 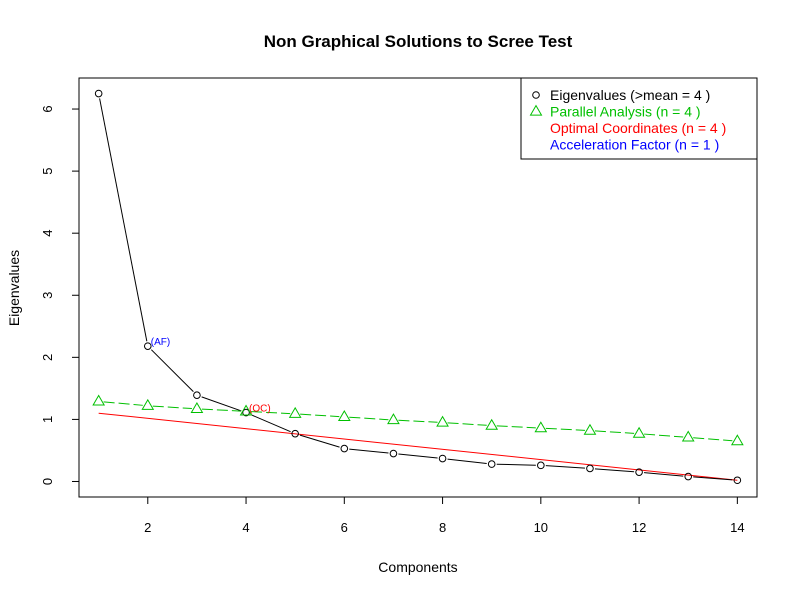 I want to click on x-tick-label: 2, so click(x=147, y=527).